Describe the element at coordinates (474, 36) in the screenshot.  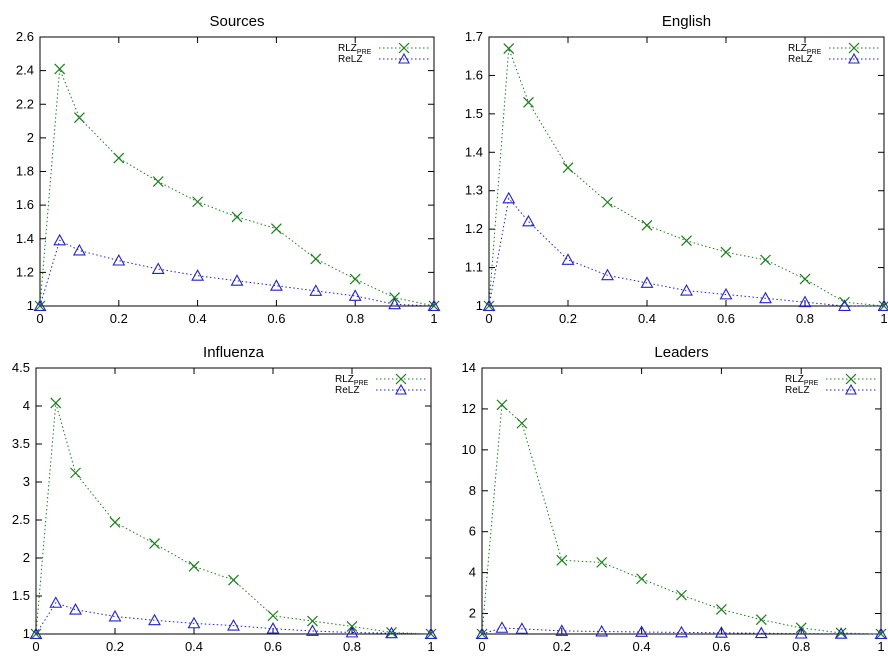
I see `y-tick-label: 1.7` at that location.